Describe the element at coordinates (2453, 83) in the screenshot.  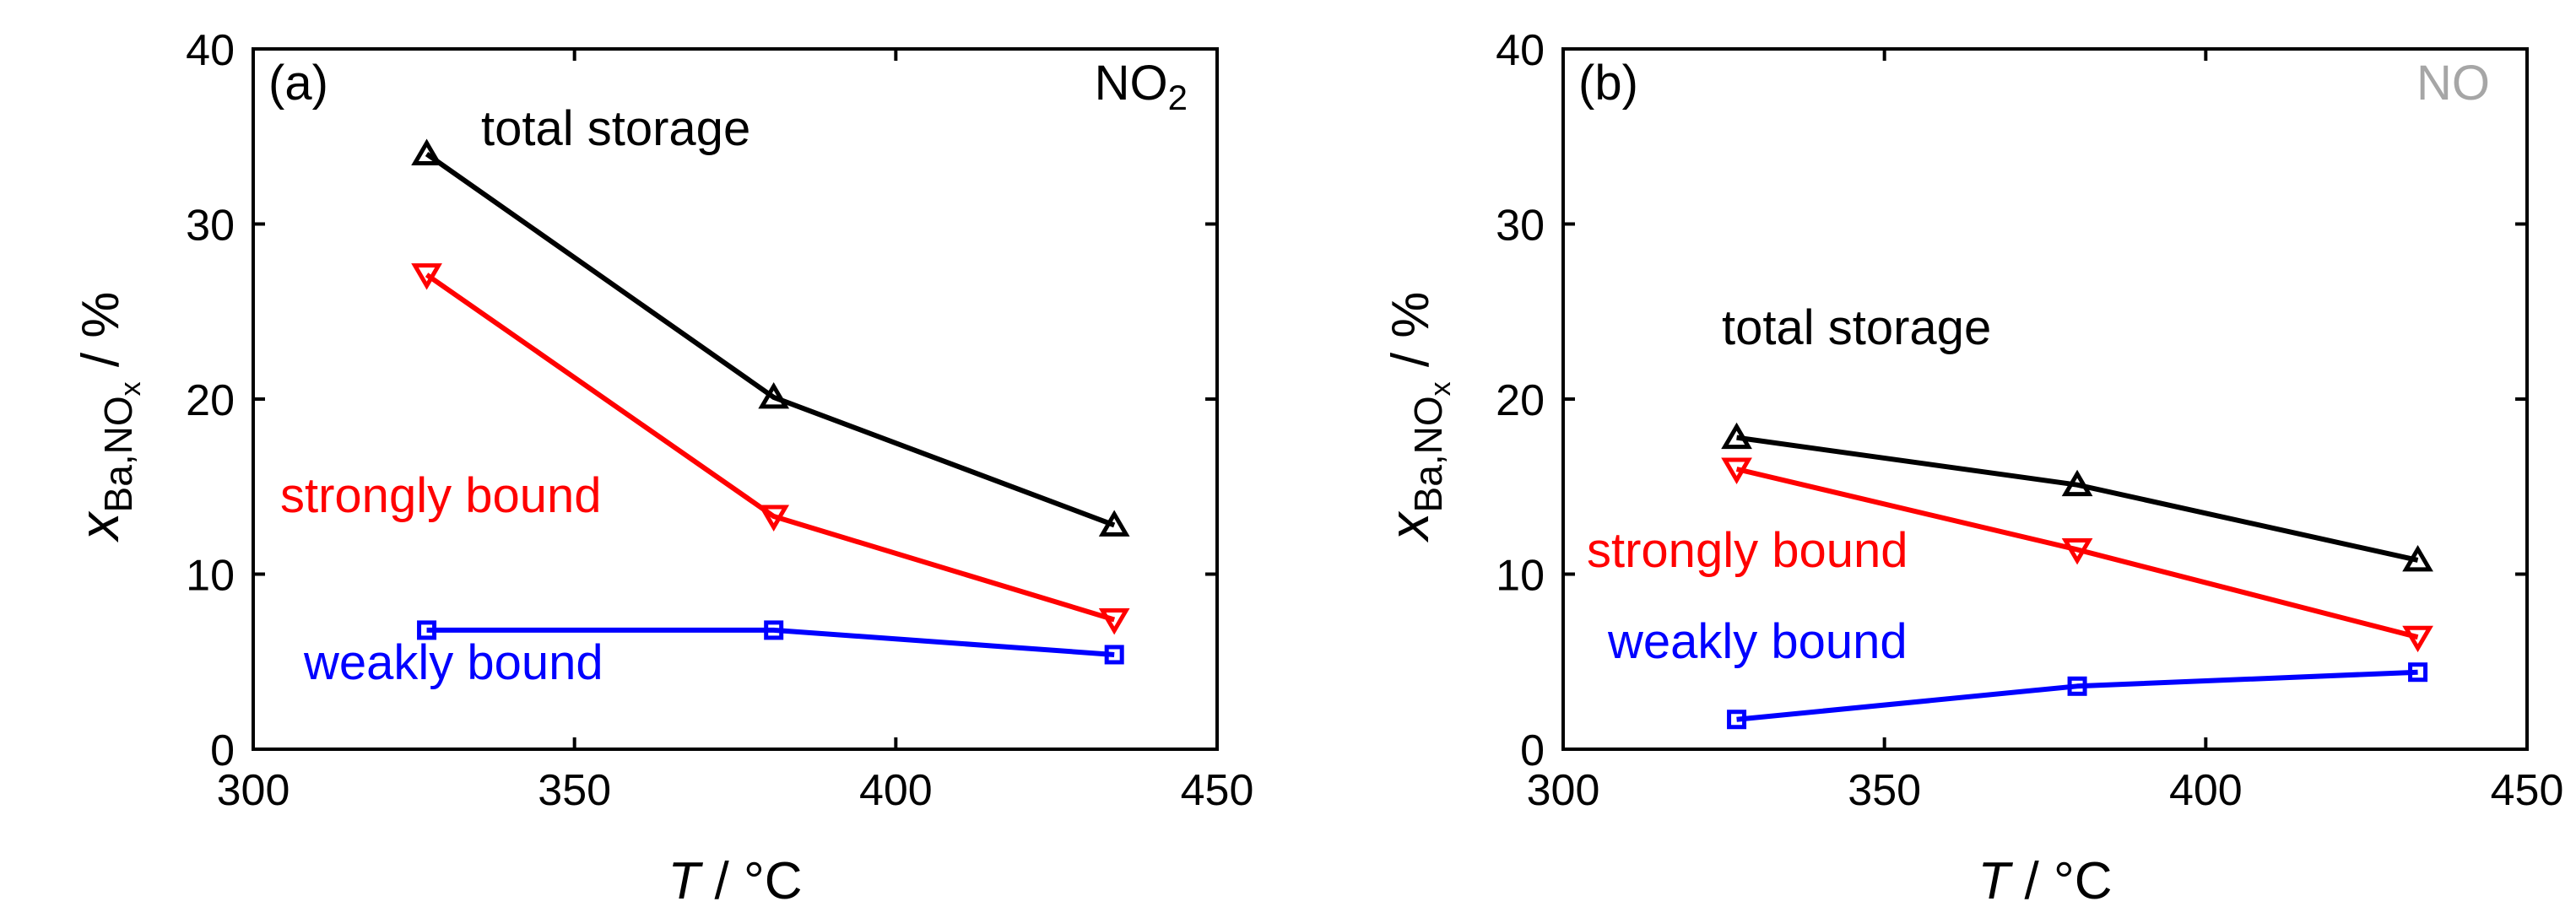
I see `gas-label: NO` at that location.